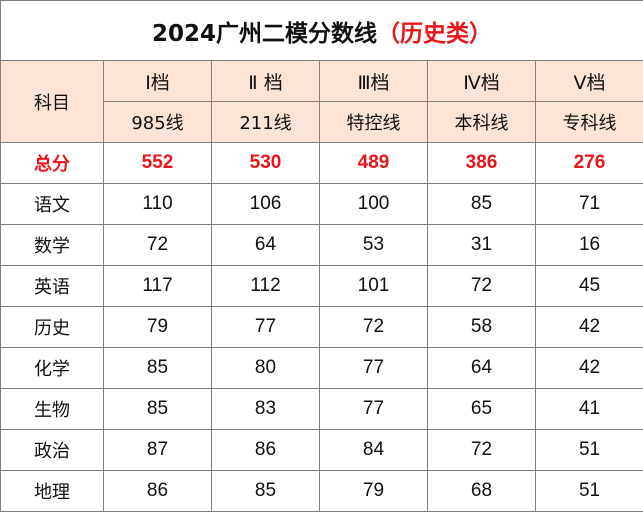 This screenshot has height=512, width=643. What do you see at coordinates (373, 163) in the screenshot?
I see `total-value: 489` at bounding box center [373, 163].